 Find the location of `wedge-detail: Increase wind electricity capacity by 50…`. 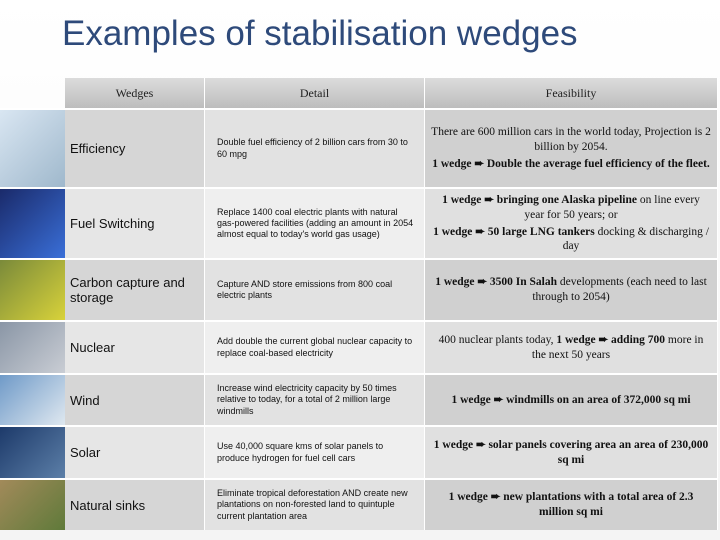

wedge-detail: Increase wind electricity capacity by 50… is located at coordinates (315, 399).